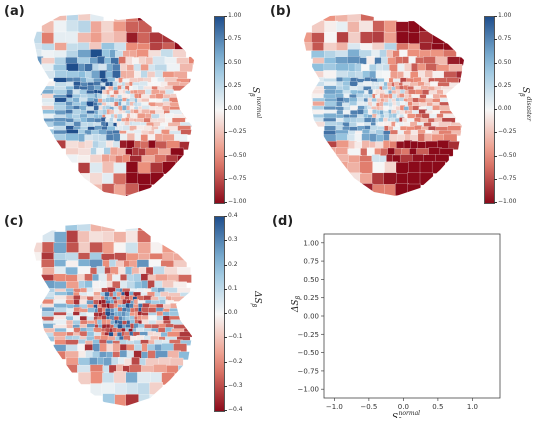 This screenshot has height=426, width=550. Describe the element at coordinates (308, 353) in the screenshot. I see `y-tick-label: −0.50` at that location.